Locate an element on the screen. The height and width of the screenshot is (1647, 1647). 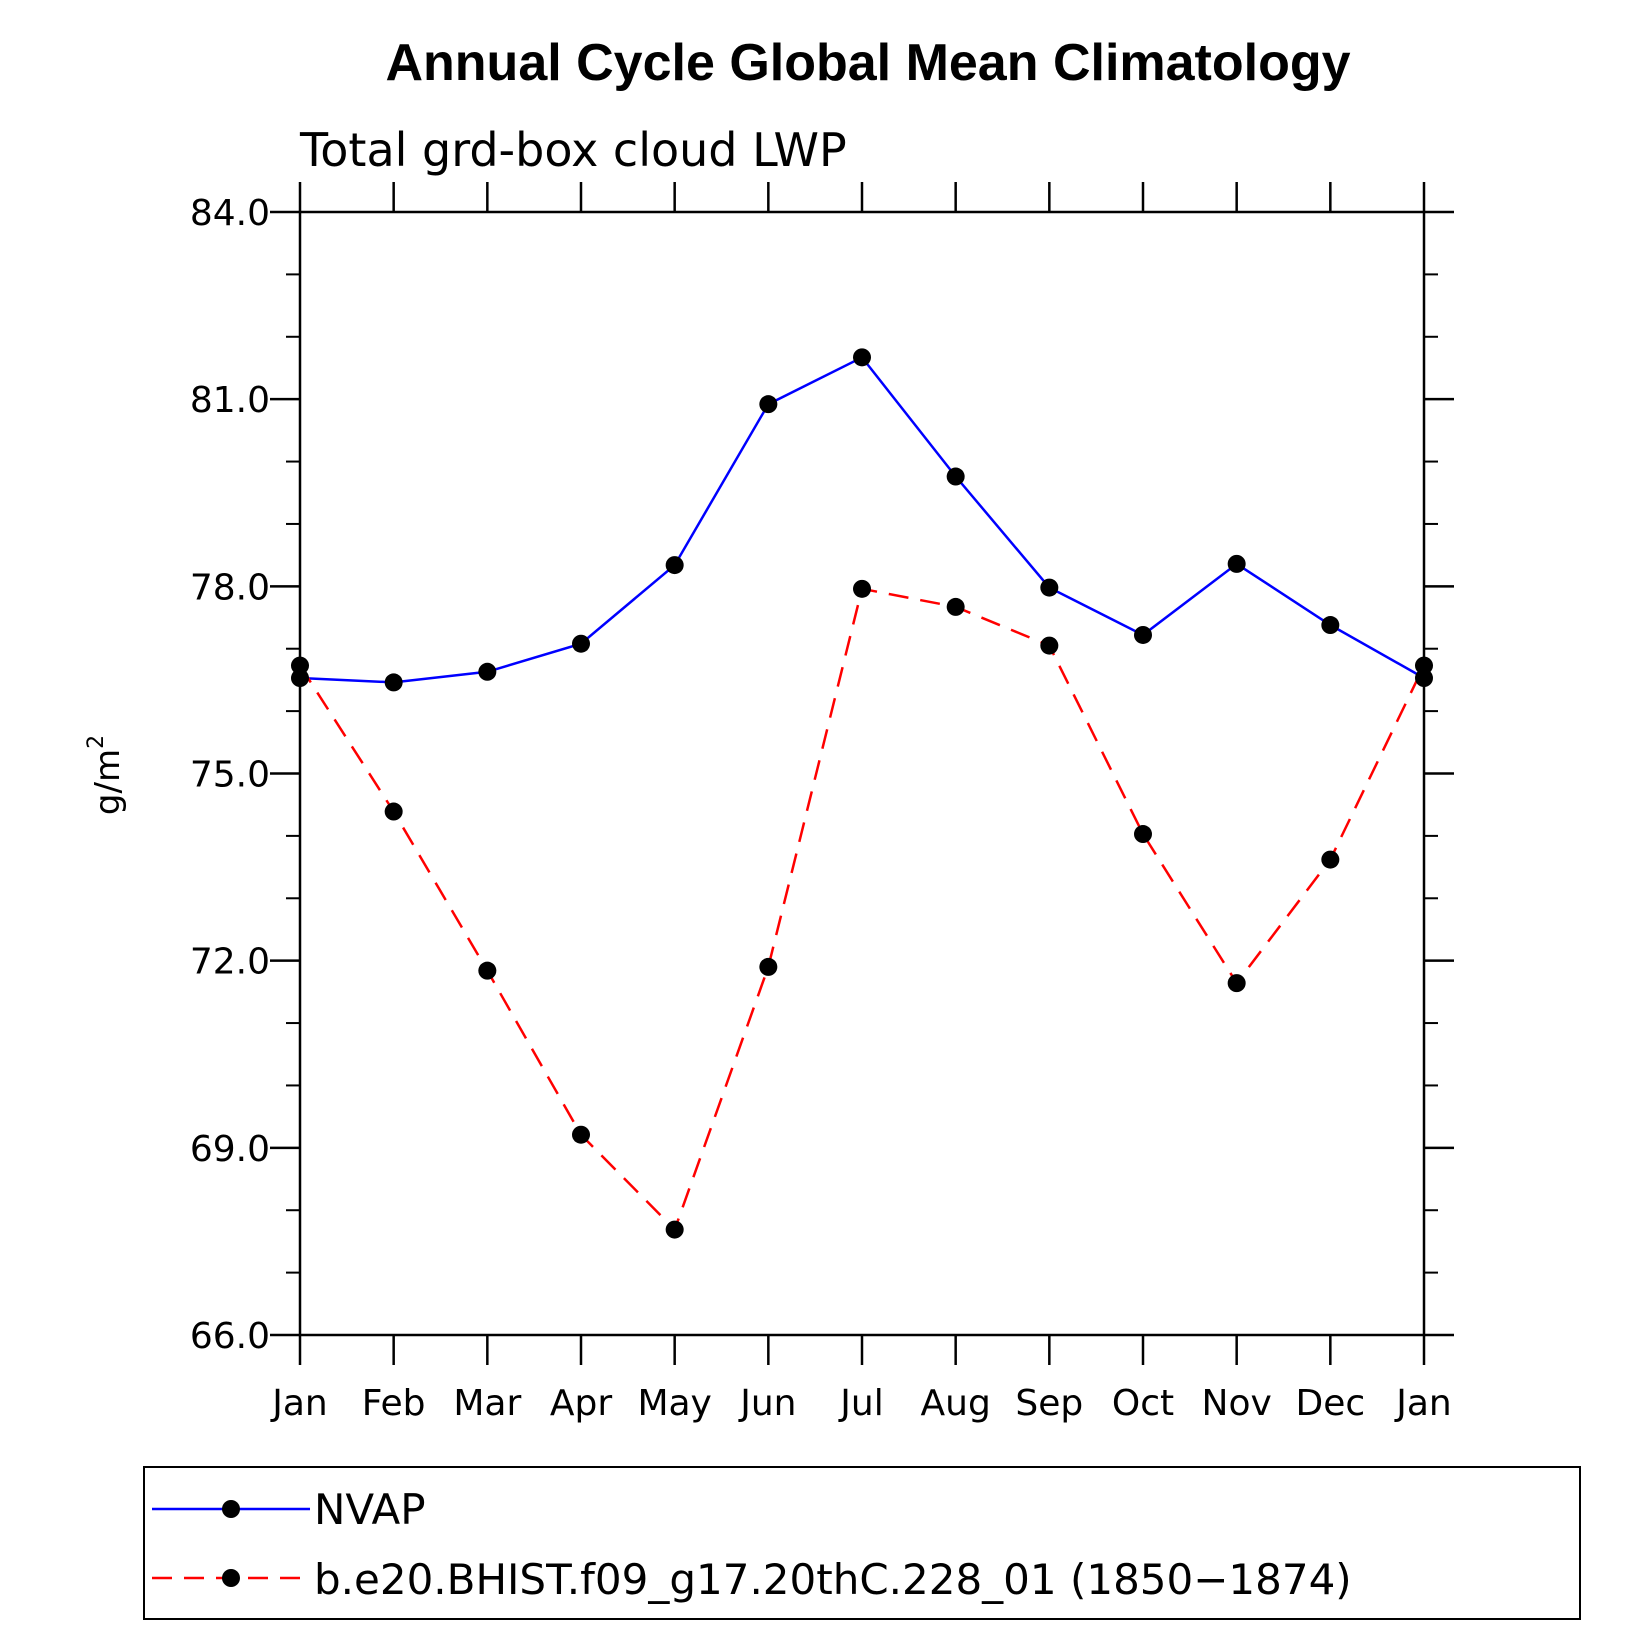
y-axis-label-superscript: 2 is located at coordinates (96, 742).